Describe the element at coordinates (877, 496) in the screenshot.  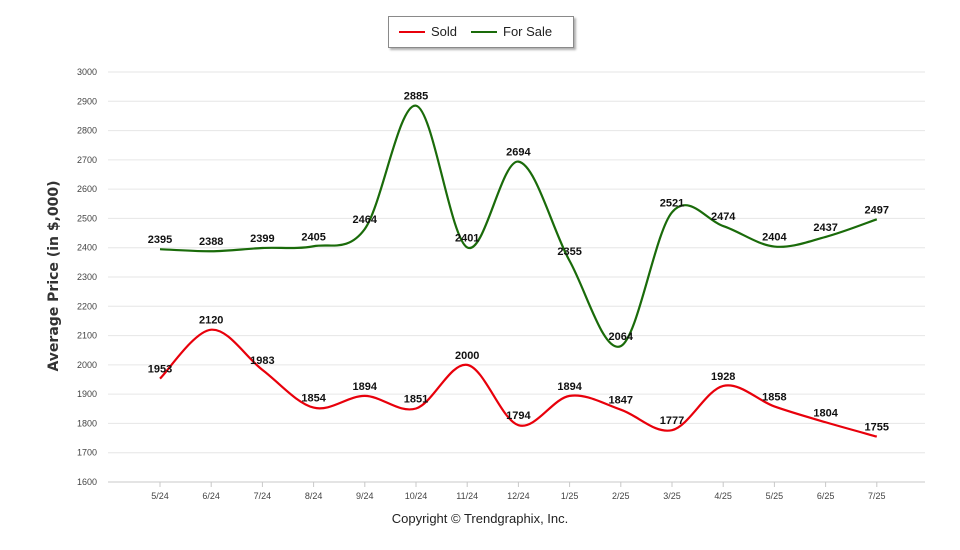
I see `x-tick-label: 7/25` at that location.